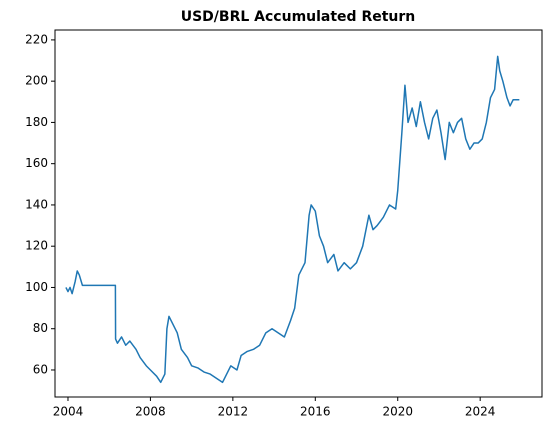  What do you see at coordinates (150, 412) in the screenshot?
I see `x-tick-label: 2008` at bounding box center [150, 412].